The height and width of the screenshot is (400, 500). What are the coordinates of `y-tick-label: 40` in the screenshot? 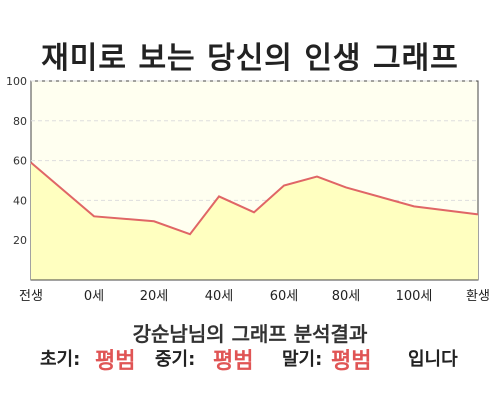 It's located at (20, 200).